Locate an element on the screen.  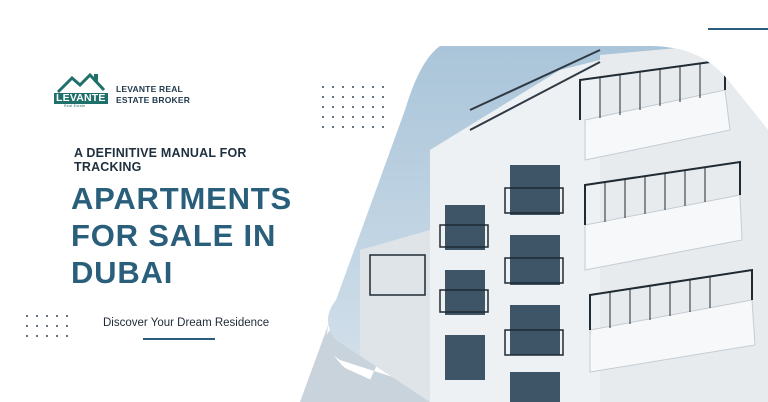
house-logo-icon is located at coordinates (81, 83).